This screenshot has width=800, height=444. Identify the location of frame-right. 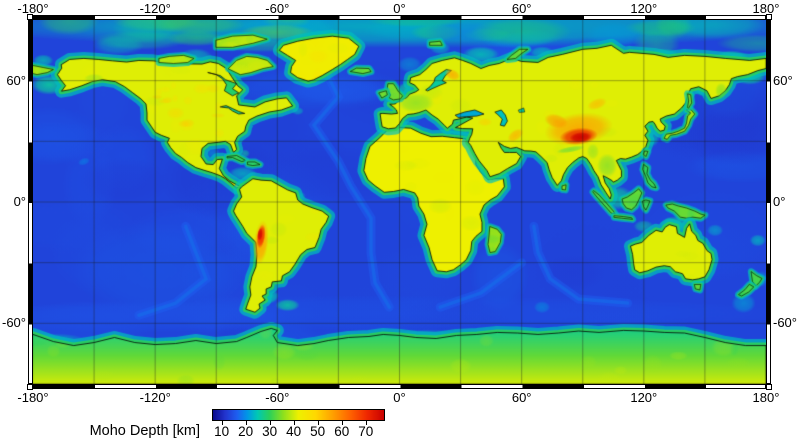
(768, 202).